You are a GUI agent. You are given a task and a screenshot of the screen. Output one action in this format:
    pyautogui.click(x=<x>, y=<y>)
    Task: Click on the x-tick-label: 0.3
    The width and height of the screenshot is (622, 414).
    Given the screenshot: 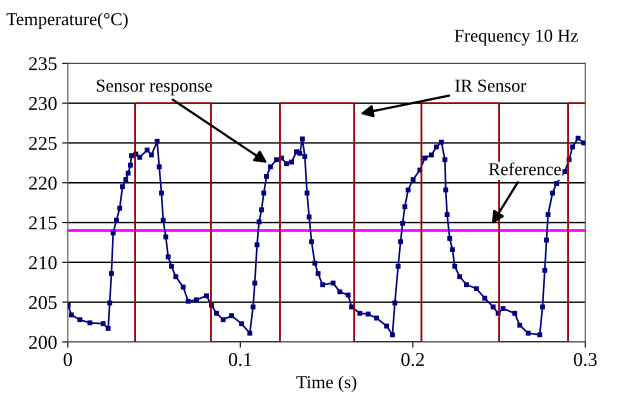 What is the action you would take?
    pyautogui.click(x=585, y=359)
    